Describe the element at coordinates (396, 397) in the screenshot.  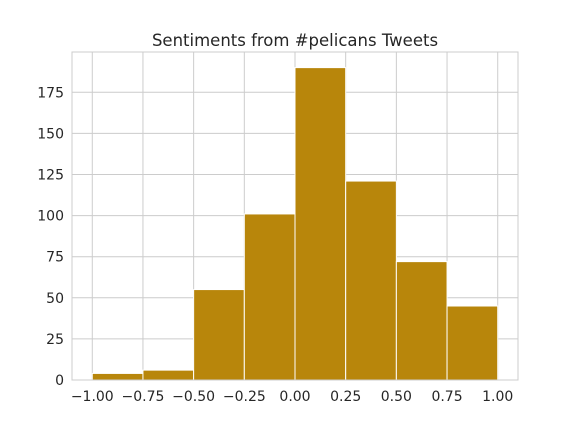
I see `x-tick-label: 0.50` at that location.